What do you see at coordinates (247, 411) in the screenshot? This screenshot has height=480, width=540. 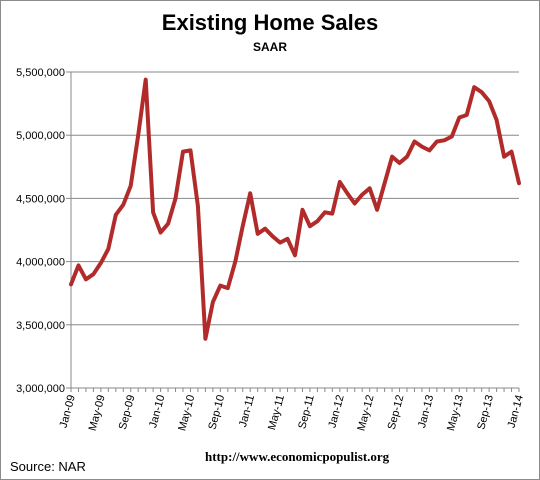 I see `x-tick-label: Jan-11` at bounding box center [247, 411].